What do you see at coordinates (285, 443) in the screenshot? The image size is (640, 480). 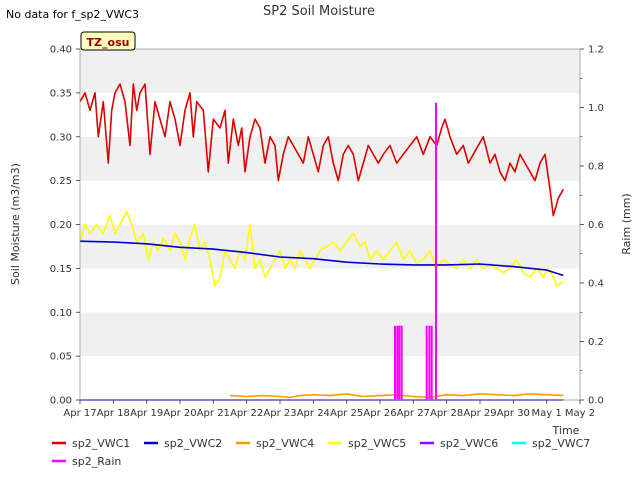 I see `legend-label: sp2_VWC4` at bounding box center [285, 443].